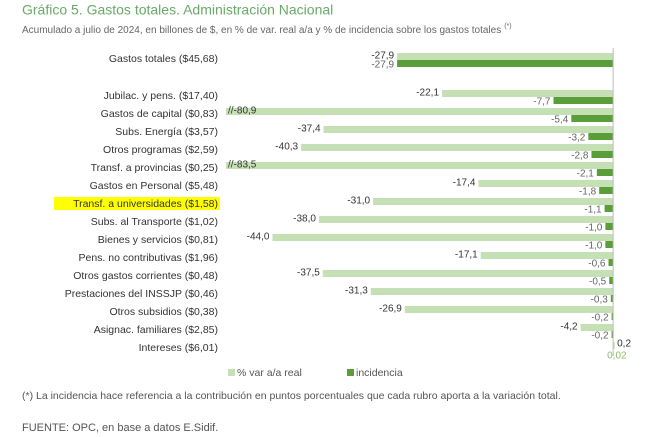 Image resolution: width=647 pixels, height=437 pixels. I want to click on value-label: -17,4, so click(464, 183).